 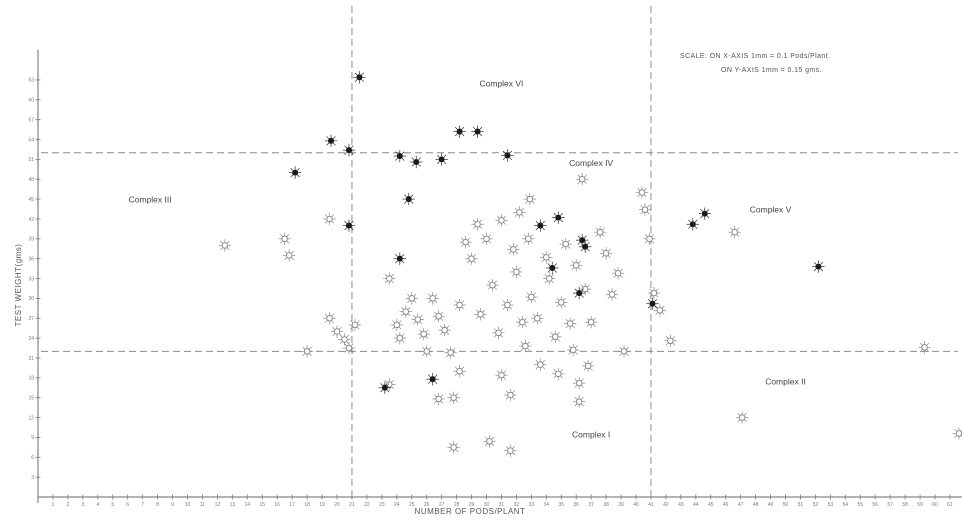 What do you see at coordinates (31, 418) in the screenshot?
I see `y-tick-label: 12` at bounding box center [31, 418].